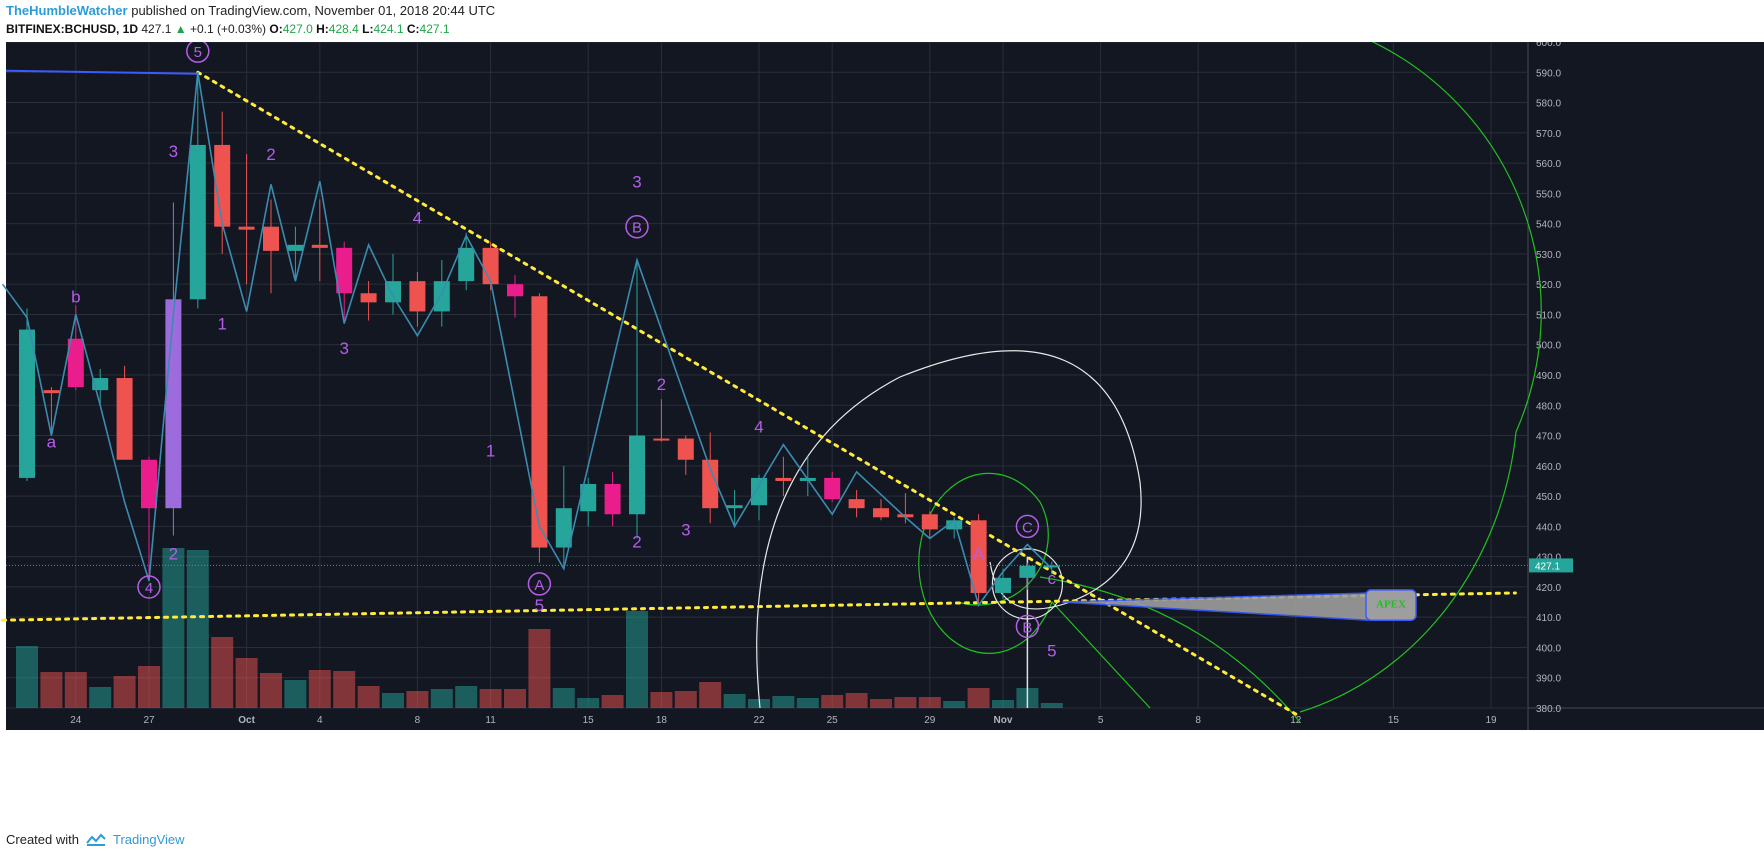  Describe the element at coordinates (75, 296) in the screenshot. I see `wave-label: b` at that location.